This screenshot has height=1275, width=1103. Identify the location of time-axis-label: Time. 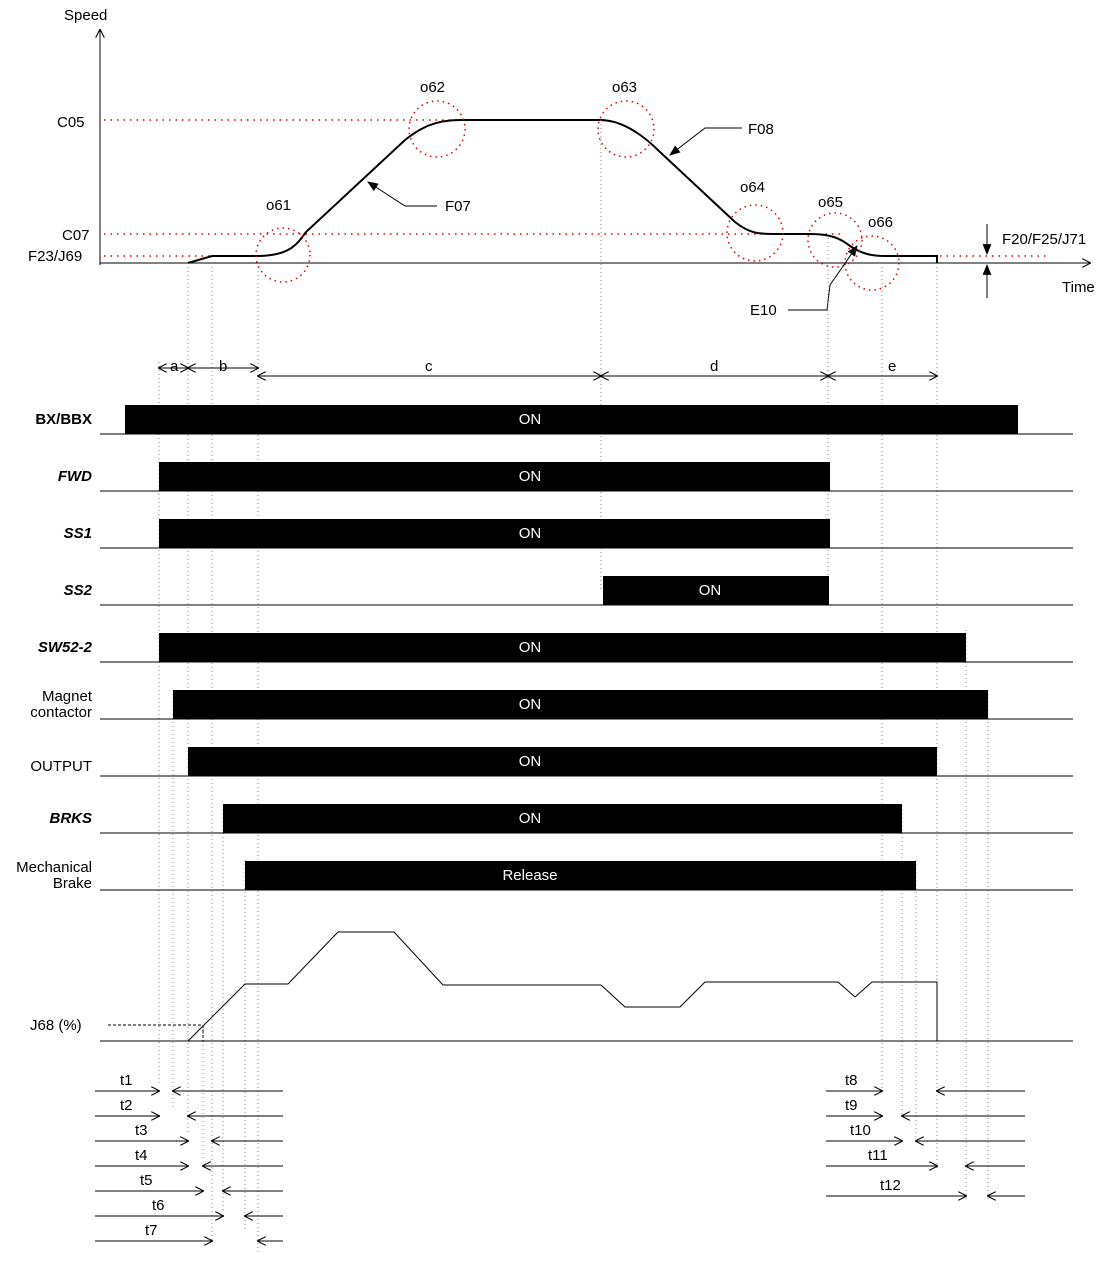
(1078, 287).